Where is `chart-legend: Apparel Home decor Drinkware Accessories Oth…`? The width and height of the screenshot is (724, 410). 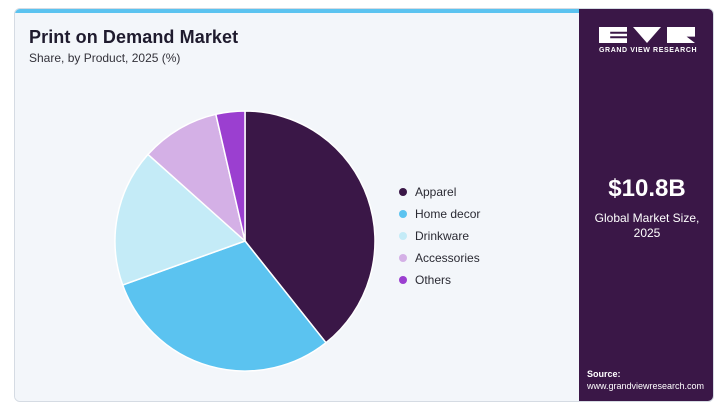 chart-legend: Apparel Home decor Drinkware Accessories Oth… is located at coordinates (439, 236).